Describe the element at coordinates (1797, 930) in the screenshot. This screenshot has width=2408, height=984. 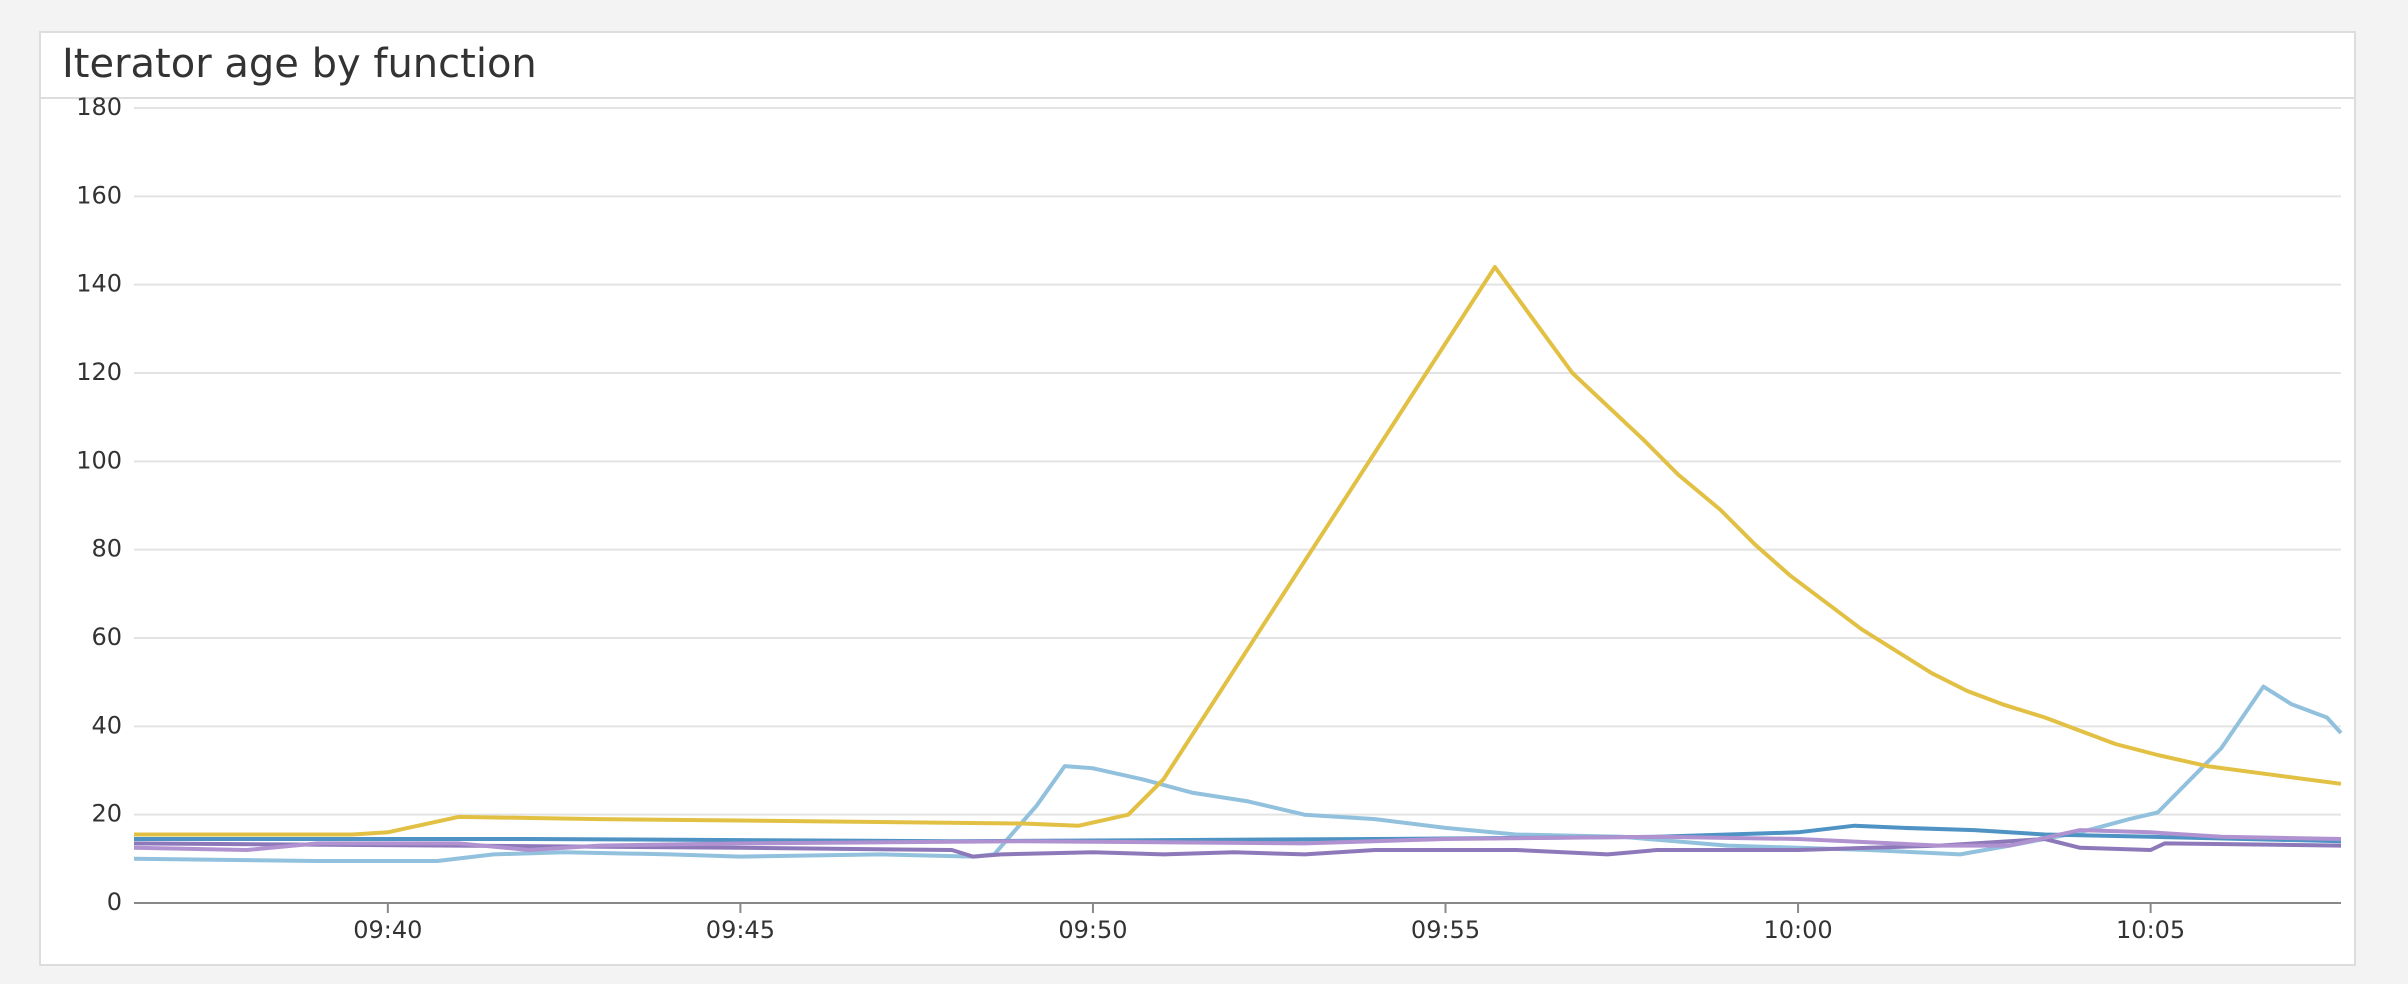
I see `x-tick-label: 10:00` at that location.